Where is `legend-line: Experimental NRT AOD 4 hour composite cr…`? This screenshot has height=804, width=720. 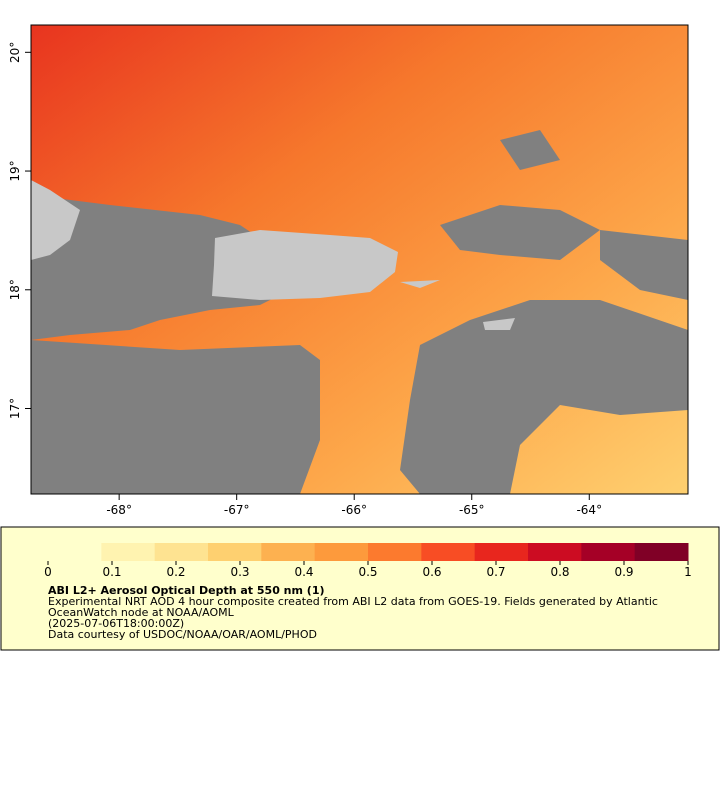
legend-line: Experimental NRT AOD 4 hour composite cr… is located at coordinates (353, 601).